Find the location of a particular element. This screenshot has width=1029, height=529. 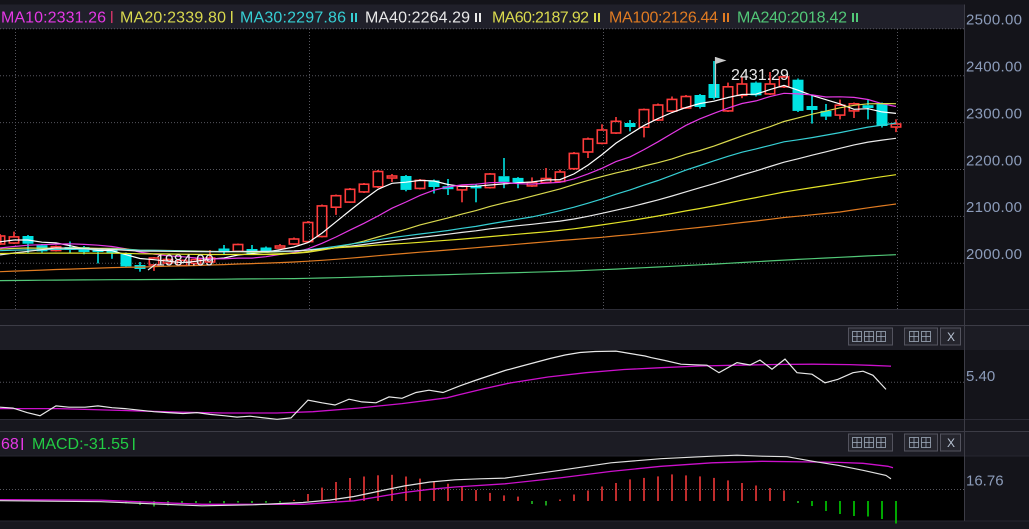

svg-text: 2400.00 is located at coordinates (994, 67).